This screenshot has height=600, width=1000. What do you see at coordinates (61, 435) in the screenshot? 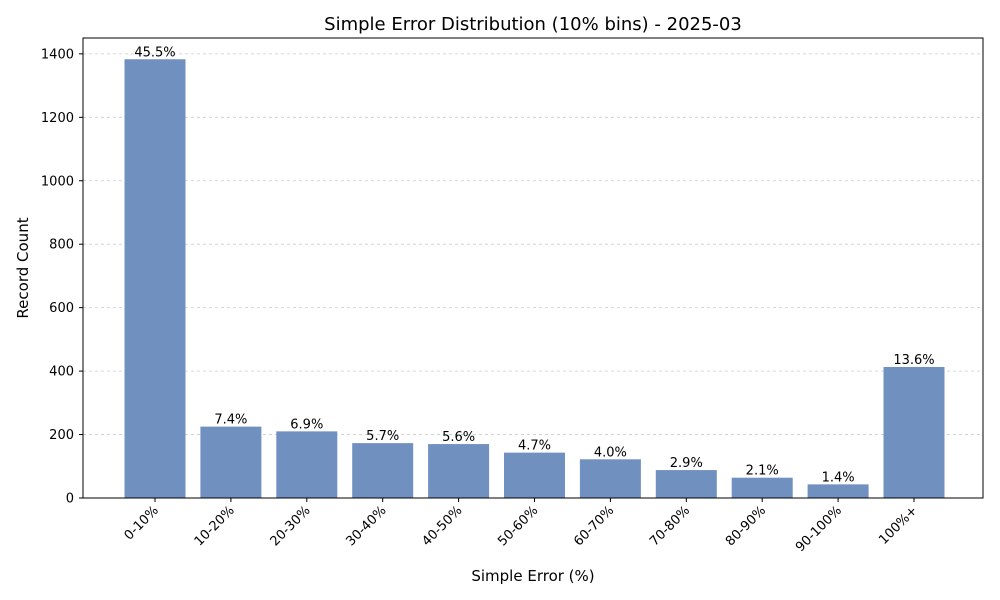
I see `y-tick-label: 200` at bounding box center [61, 435].